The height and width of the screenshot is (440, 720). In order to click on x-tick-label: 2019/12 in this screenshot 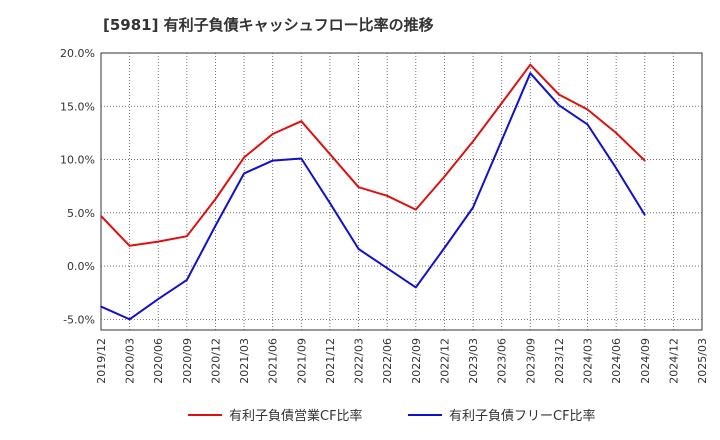, I will do `click(101, 361)`.